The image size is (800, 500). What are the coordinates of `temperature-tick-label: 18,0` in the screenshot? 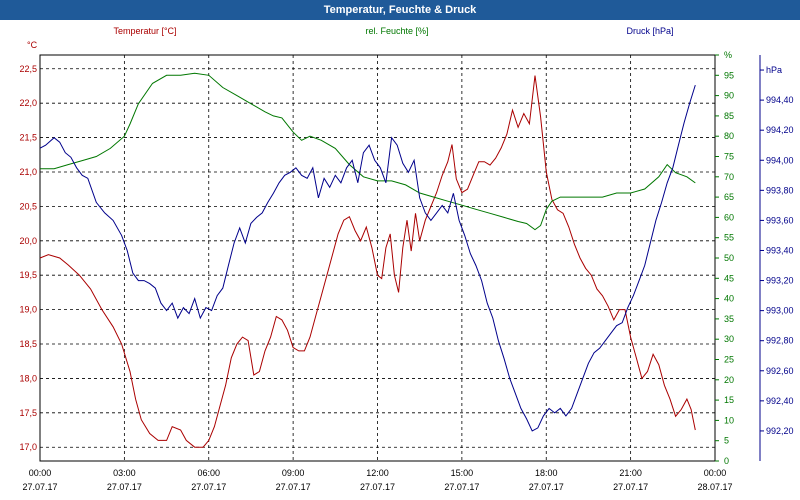 It's located at (28, 378).